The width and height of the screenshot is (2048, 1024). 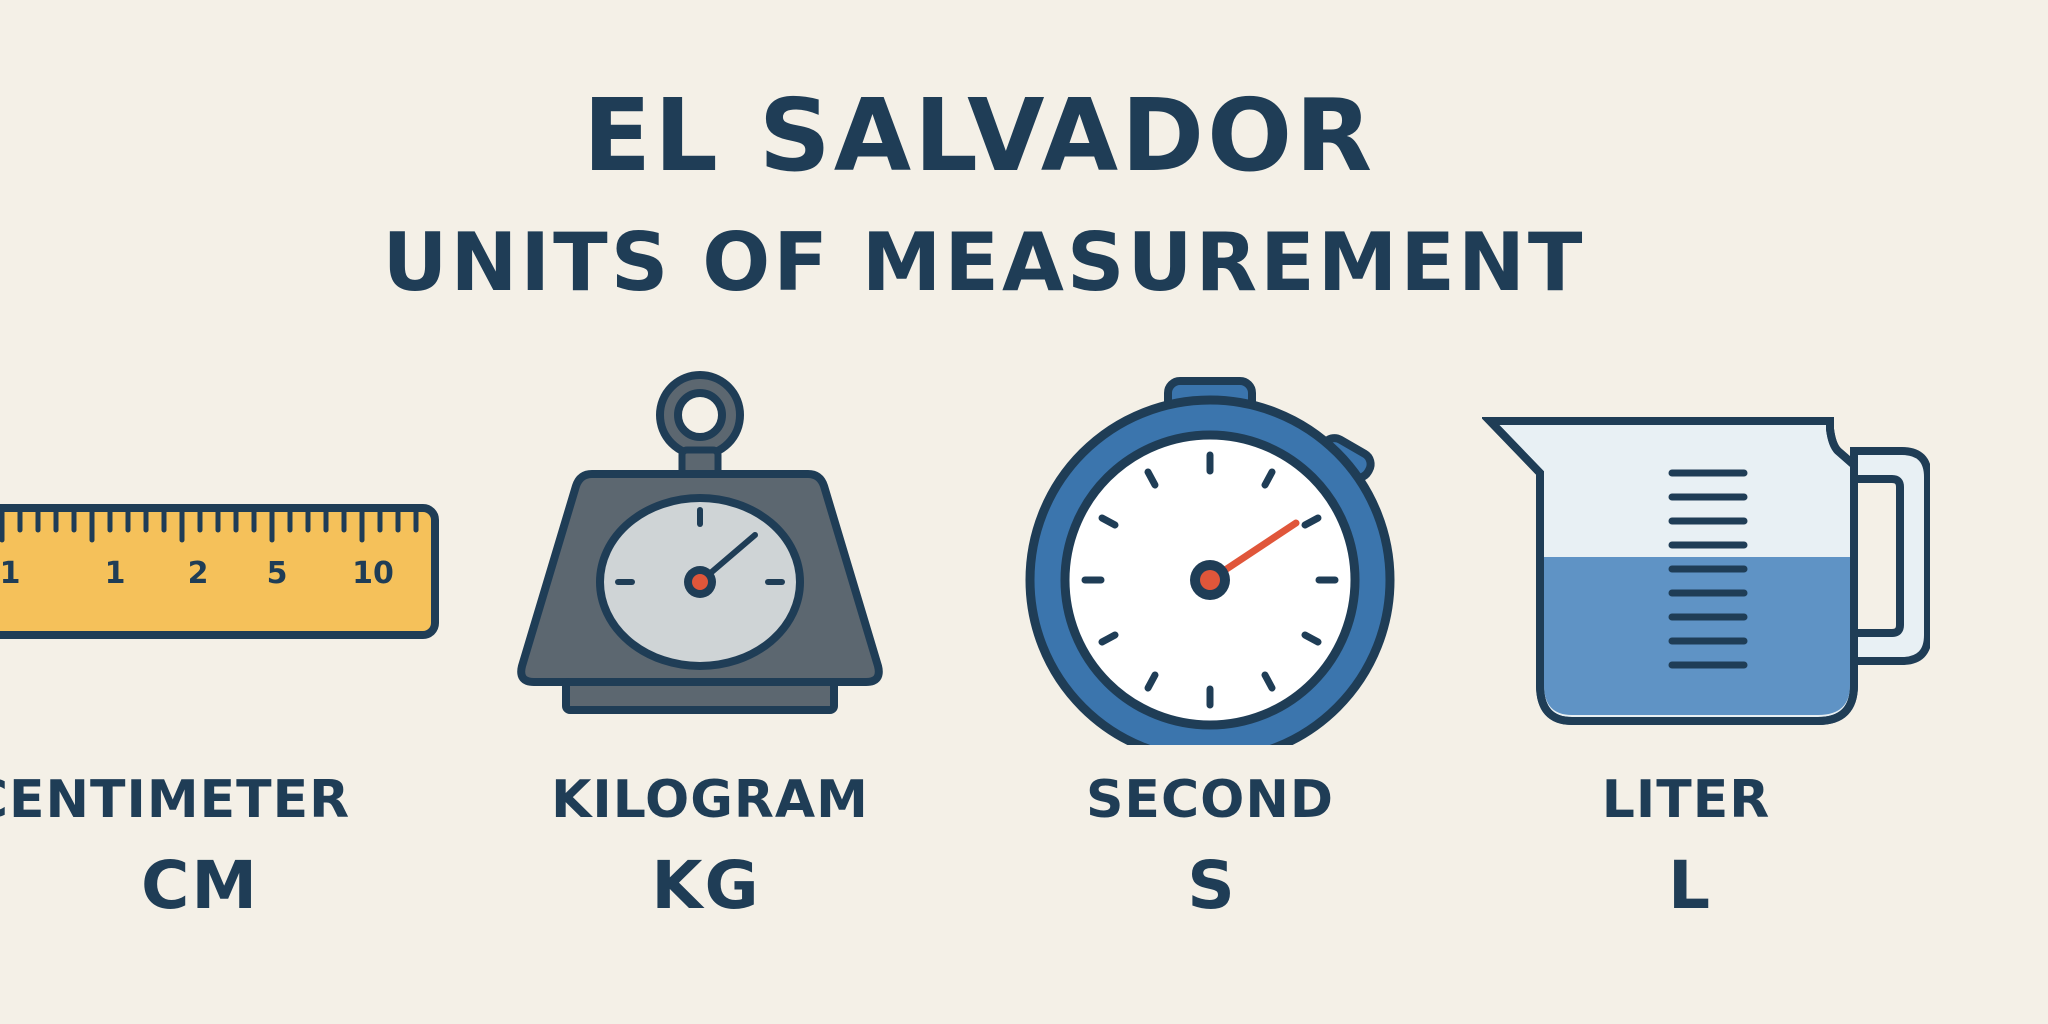 What do you see at coordinates (198, 573) in the screenshot?
I see `ruler-number: 2` at bounding box center [198, 573].